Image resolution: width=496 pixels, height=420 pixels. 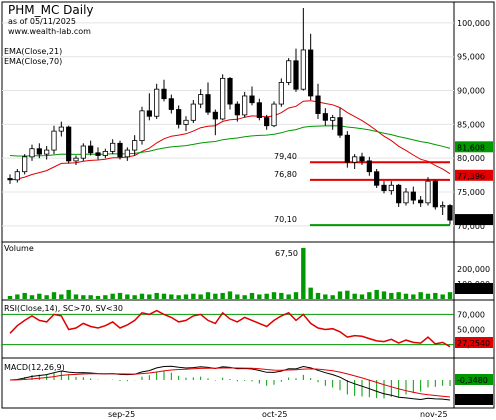 What do you see at coordinates (275, 414) in the screenshot?
I see `x-label-oct: oct-25` at bounding box center [275, 414].